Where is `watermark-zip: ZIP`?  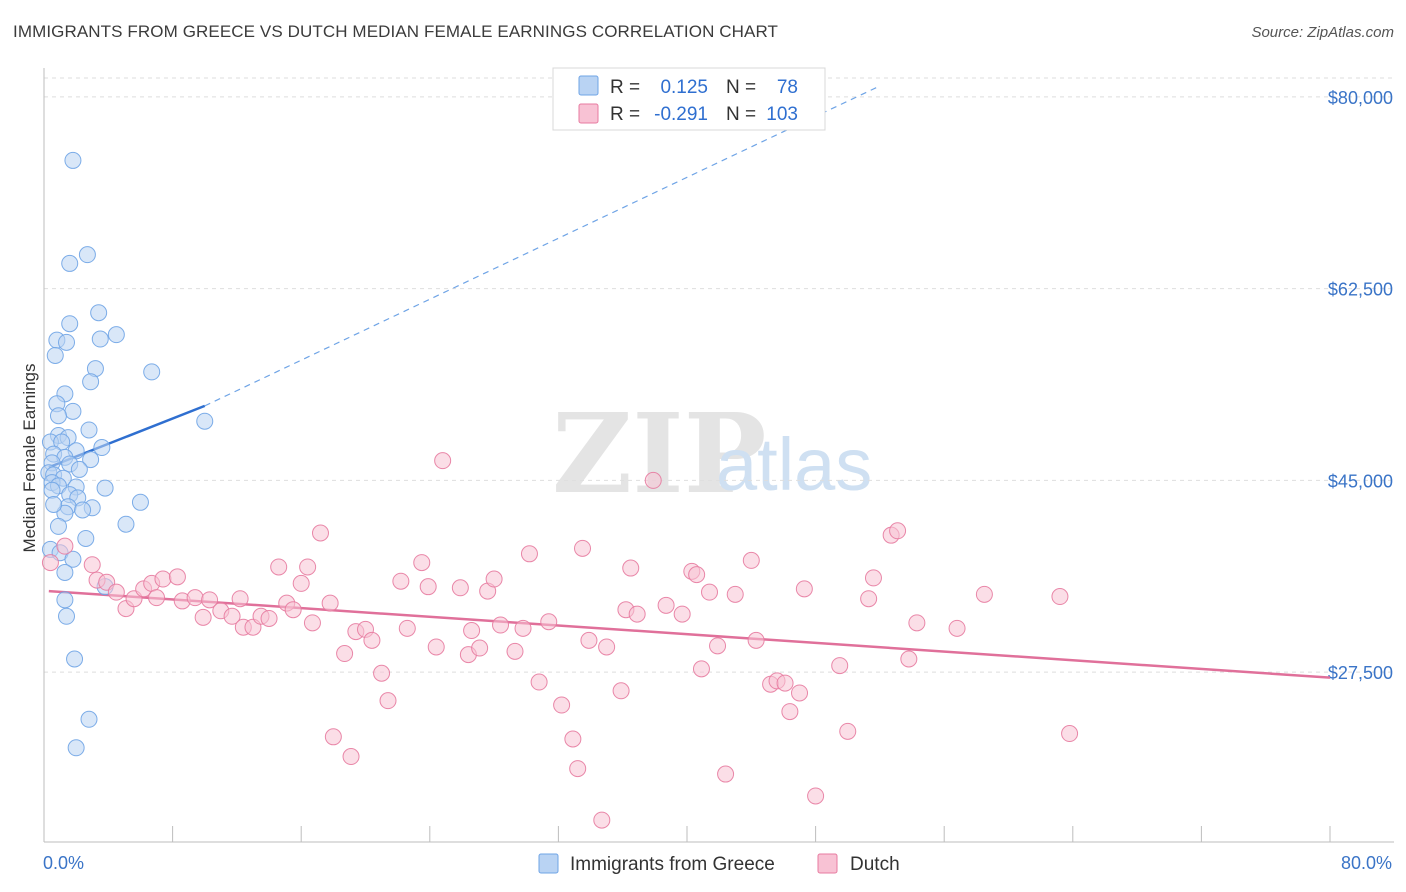 watermark-zip: ZIP is located at coordinates (659, 453).